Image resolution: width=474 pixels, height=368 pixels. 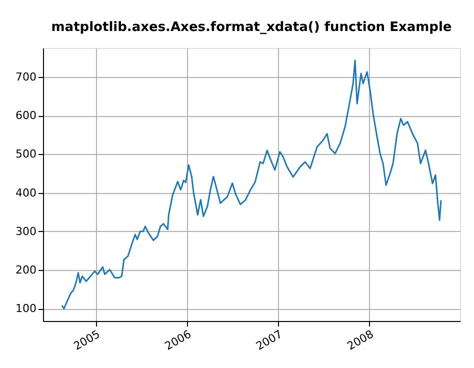 What do you see at coordinates (251, 27) in the screenshot?
I see `chart-title: matplotlib.axes.Axes.format_xdata() function Example` at bounding box center [251, 27].